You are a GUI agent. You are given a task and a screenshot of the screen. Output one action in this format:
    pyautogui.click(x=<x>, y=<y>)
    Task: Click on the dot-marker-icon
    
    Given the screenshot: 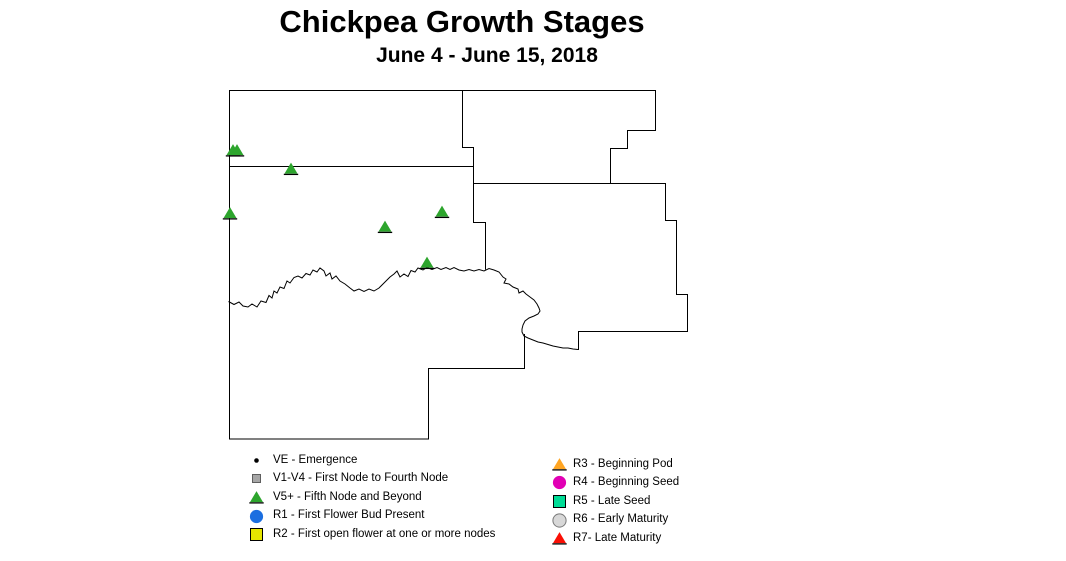 What is the action you would take?
    pyautogui.click(x=256, y=460)
    